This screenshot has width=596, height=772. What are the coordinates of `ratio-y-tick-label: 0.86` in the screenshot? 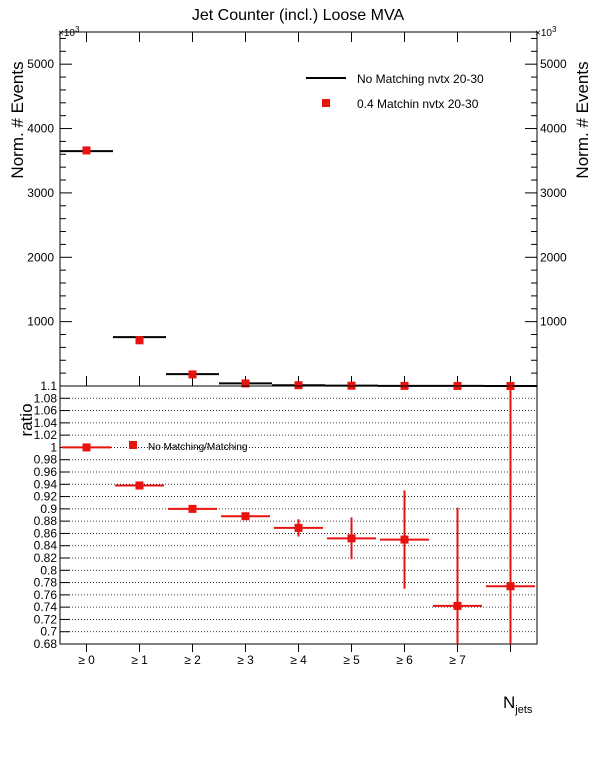 It's located at (46, 533).